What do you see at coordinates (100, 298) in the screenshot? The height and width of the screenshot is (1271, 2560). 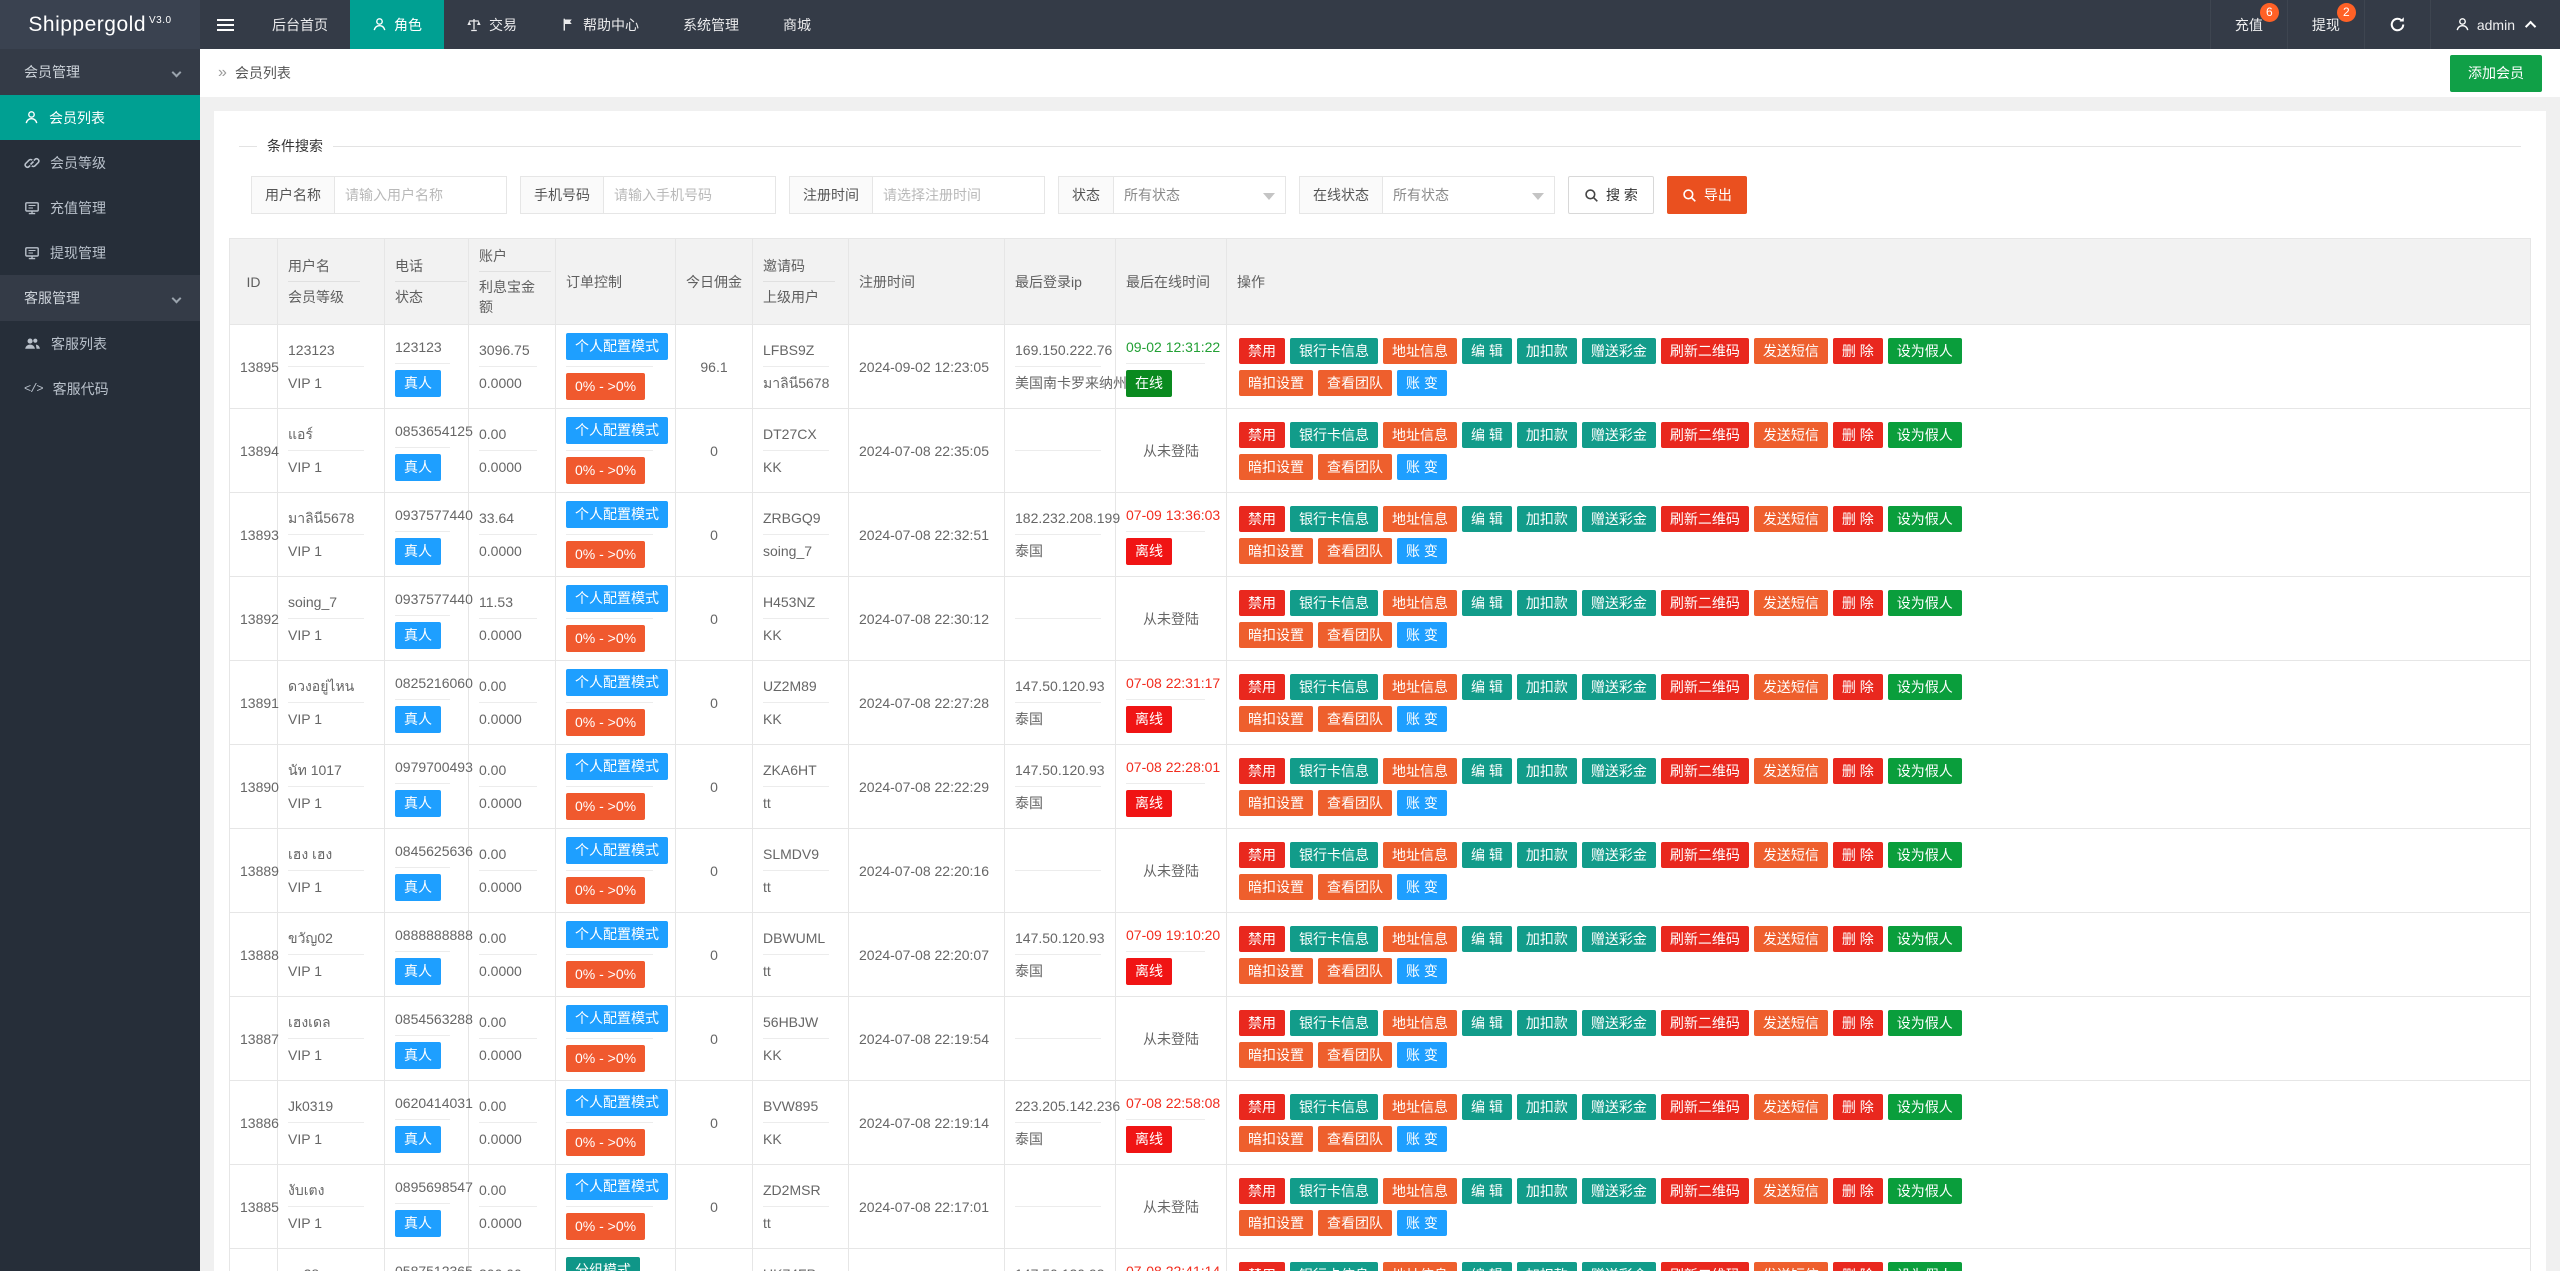 I see `sidebar-group-header: 客服管理` at bounding box center [100, 298].